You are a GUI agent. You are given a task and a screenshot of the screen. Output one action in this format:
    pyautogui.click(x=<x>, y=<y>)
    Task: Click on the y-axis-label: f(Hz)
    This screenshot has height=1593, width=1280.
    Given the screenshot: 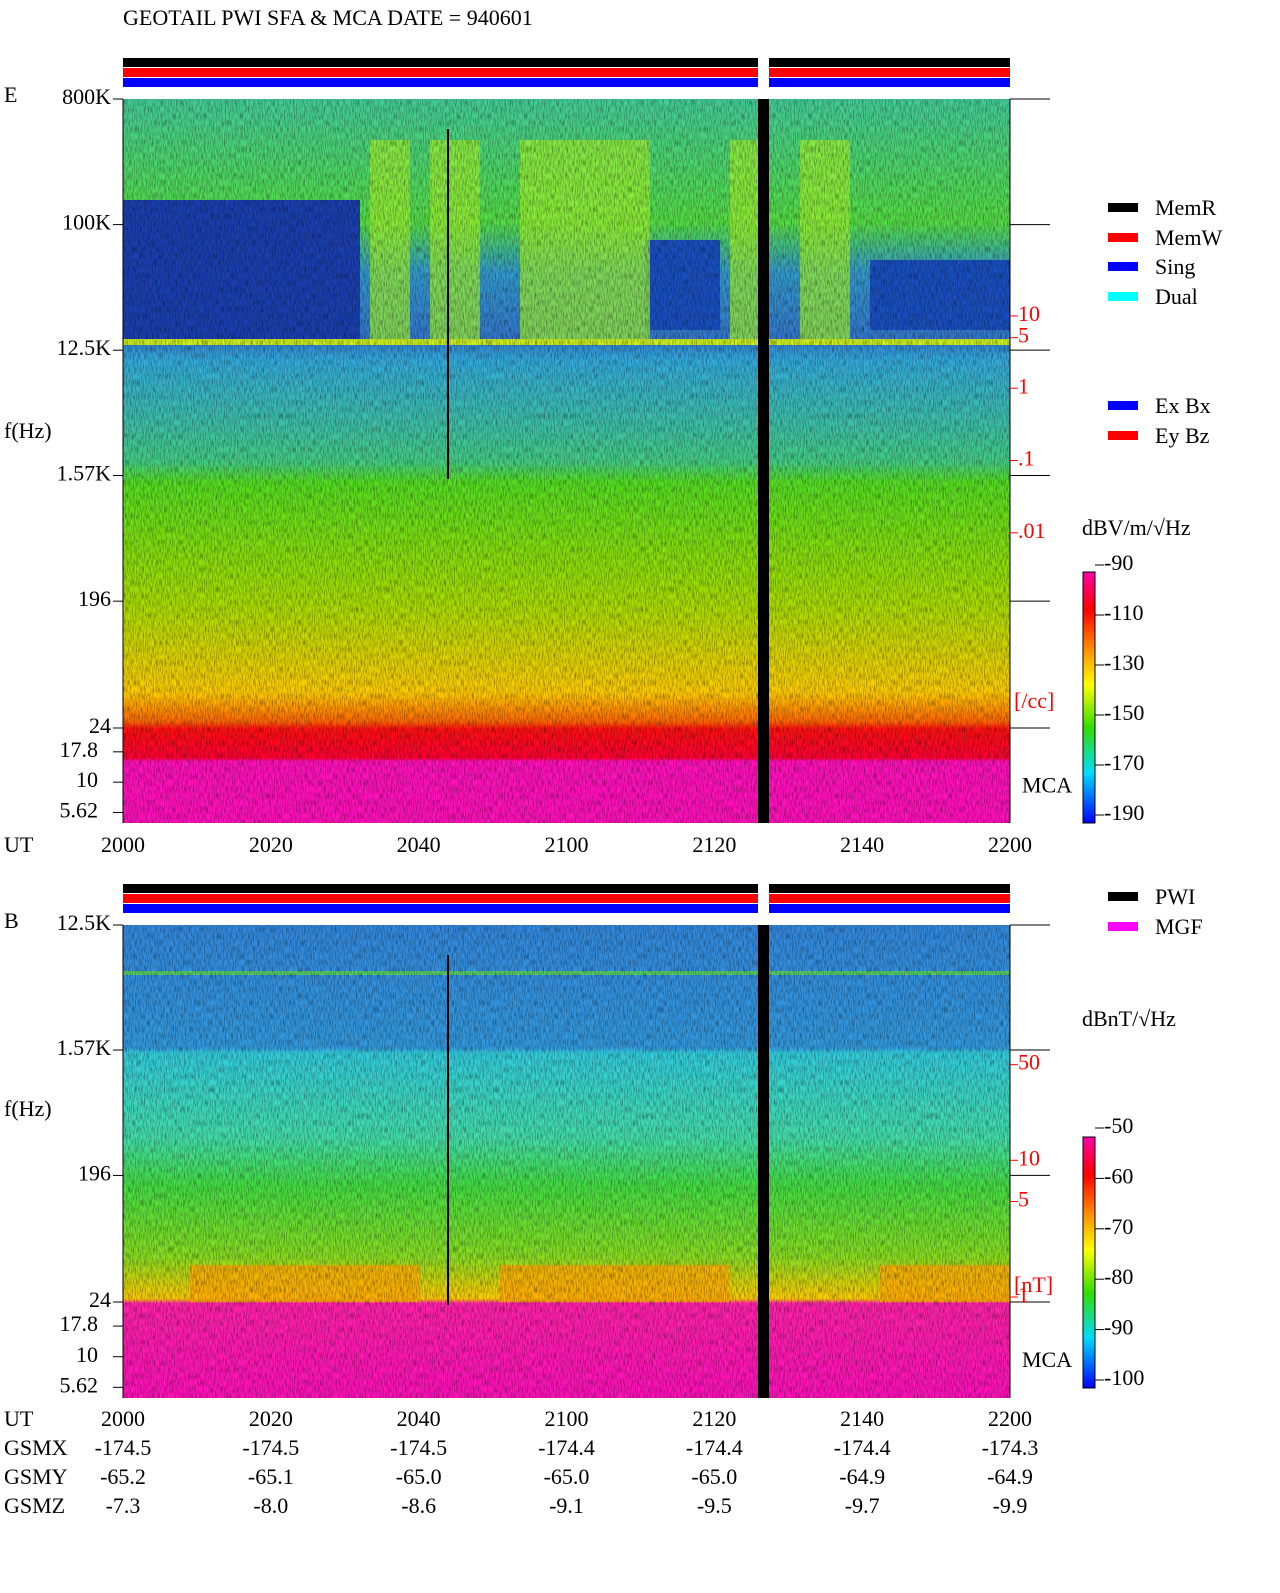 What is the action you would take?
    pyautogui.click(x=28, y=1108)
    